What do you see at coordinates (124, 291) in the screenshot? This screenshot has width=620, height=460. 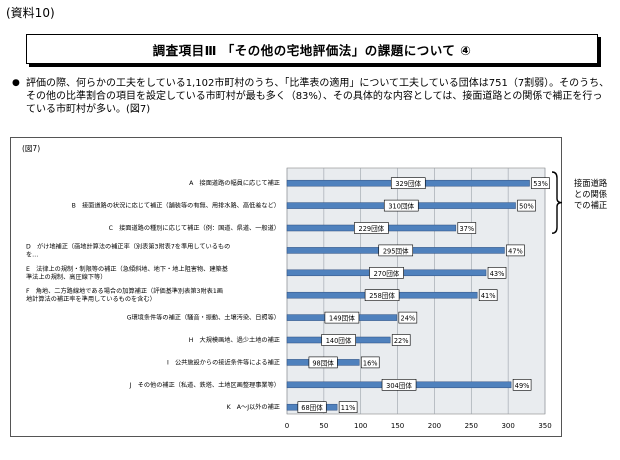 I see `category-label: F 角地、二方路線地である場合の加算補正（評価基準別表第3附表1画` at bounding box center [124, 291].